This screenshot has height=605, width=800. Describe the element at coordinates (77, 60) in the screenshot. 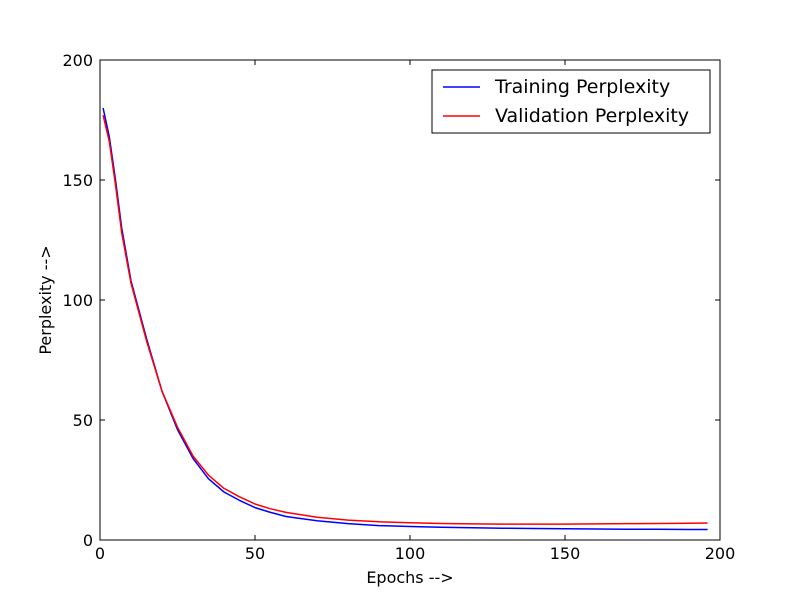

I see `y-tick-label: 200` at that location.